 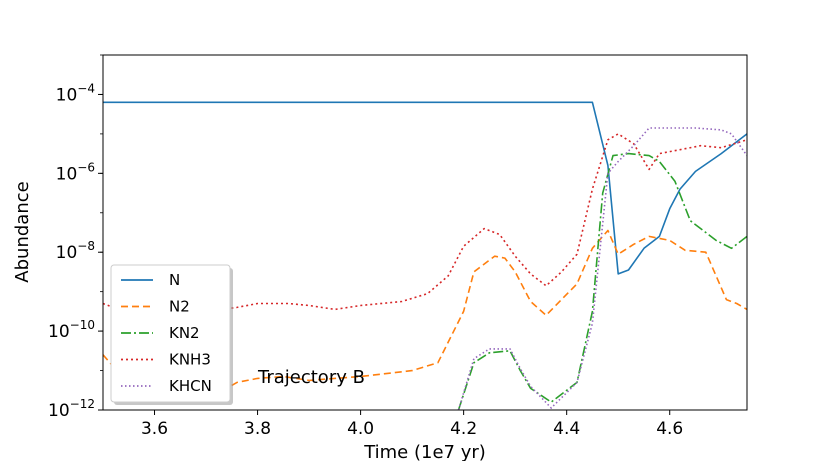 I want to click on y-tick-label: 10⁻¹², so click(x=71, y=409).